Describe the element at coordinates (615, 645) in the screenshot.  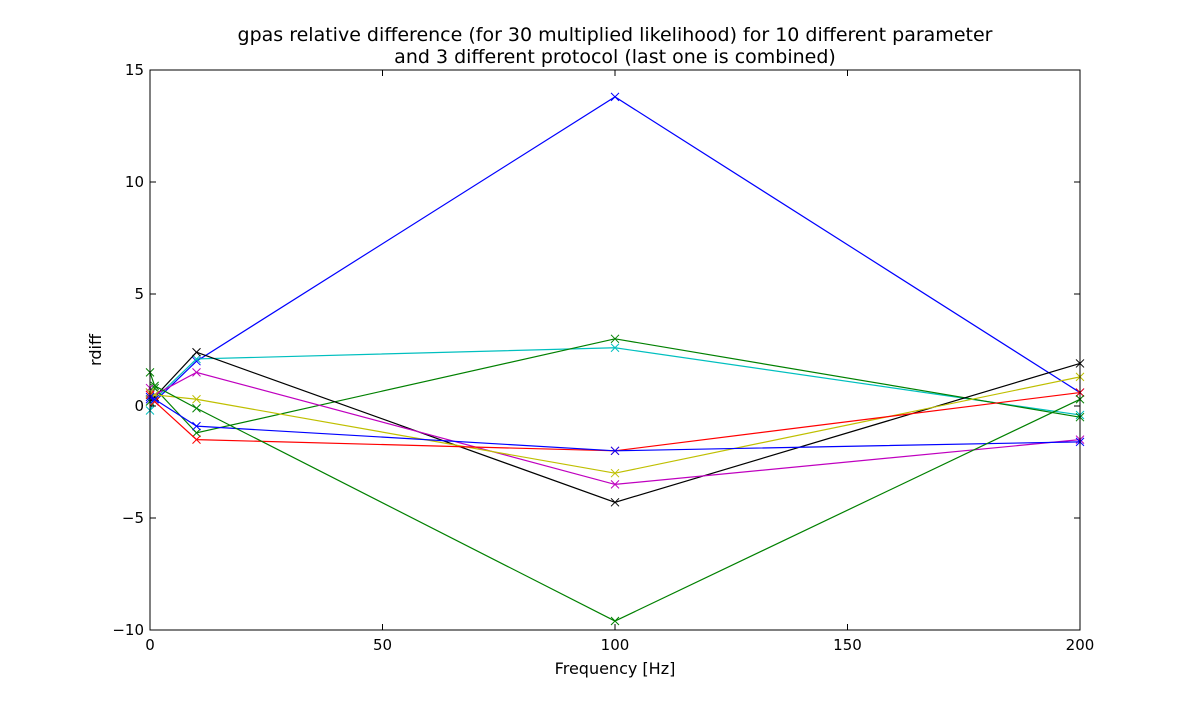
I see `x-tick-label: 100` at that location.